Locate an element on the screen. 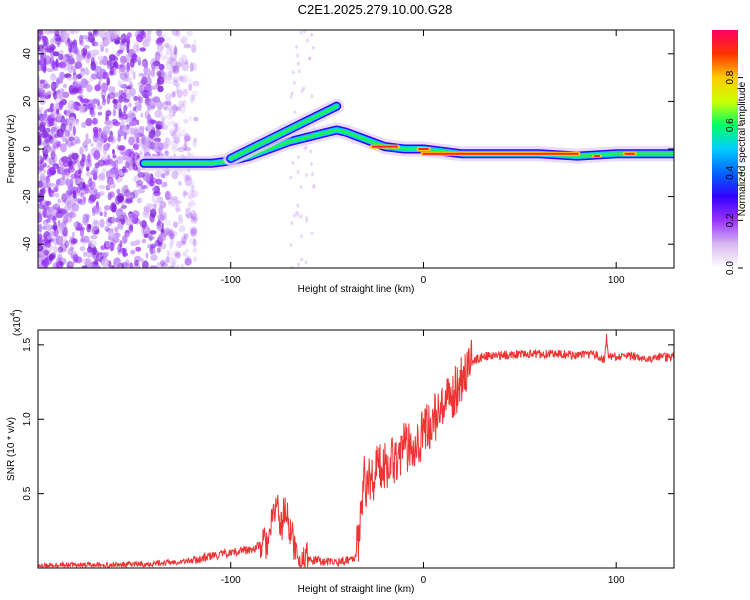 The width and height of the screenshot is (750, 600). spectrogram-x-axis-label: Height of straight line (km) is located at coordinates (356, 289).